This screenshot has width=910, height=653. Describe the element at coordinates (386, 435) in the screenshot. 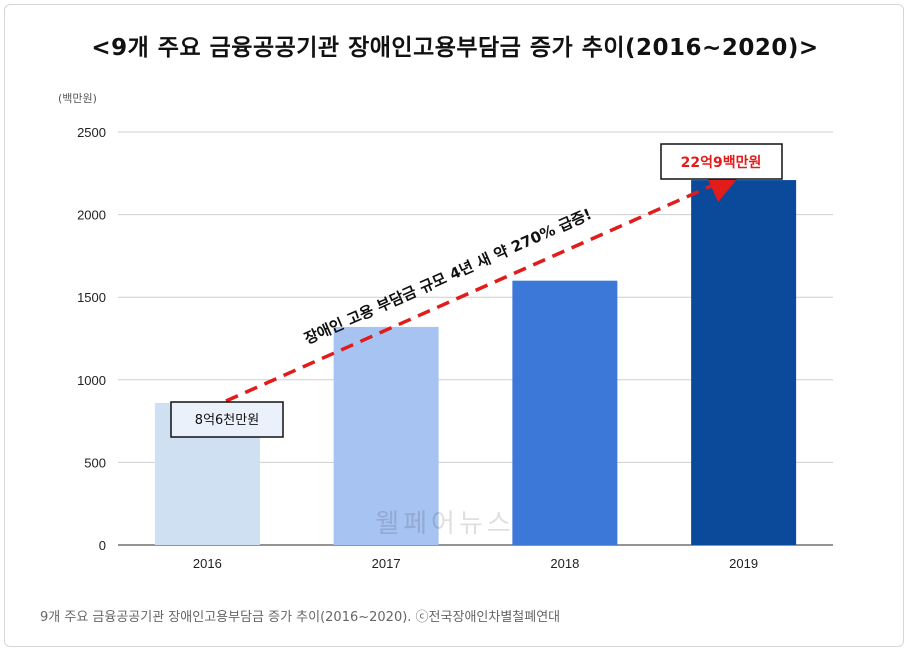

I see `bar-2017` at that location.